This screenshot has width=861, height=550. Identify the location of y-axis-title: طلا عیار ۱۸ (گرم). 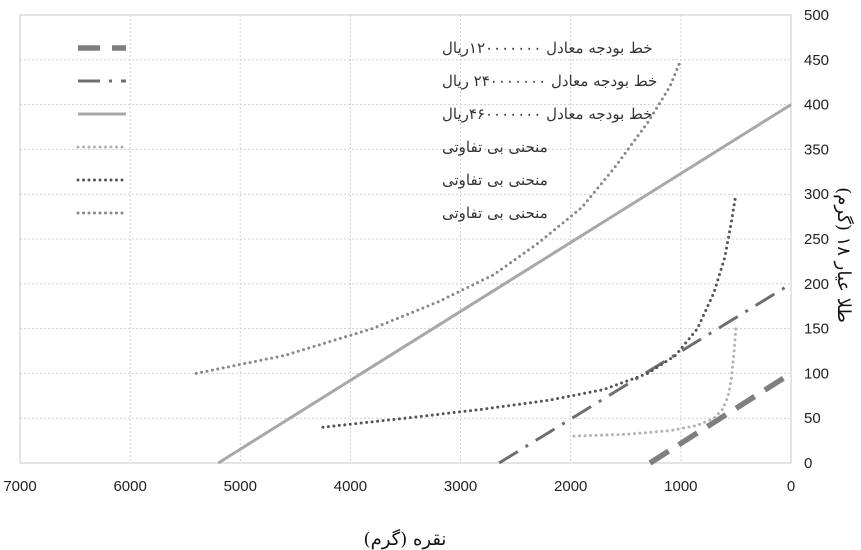
(844, 255).